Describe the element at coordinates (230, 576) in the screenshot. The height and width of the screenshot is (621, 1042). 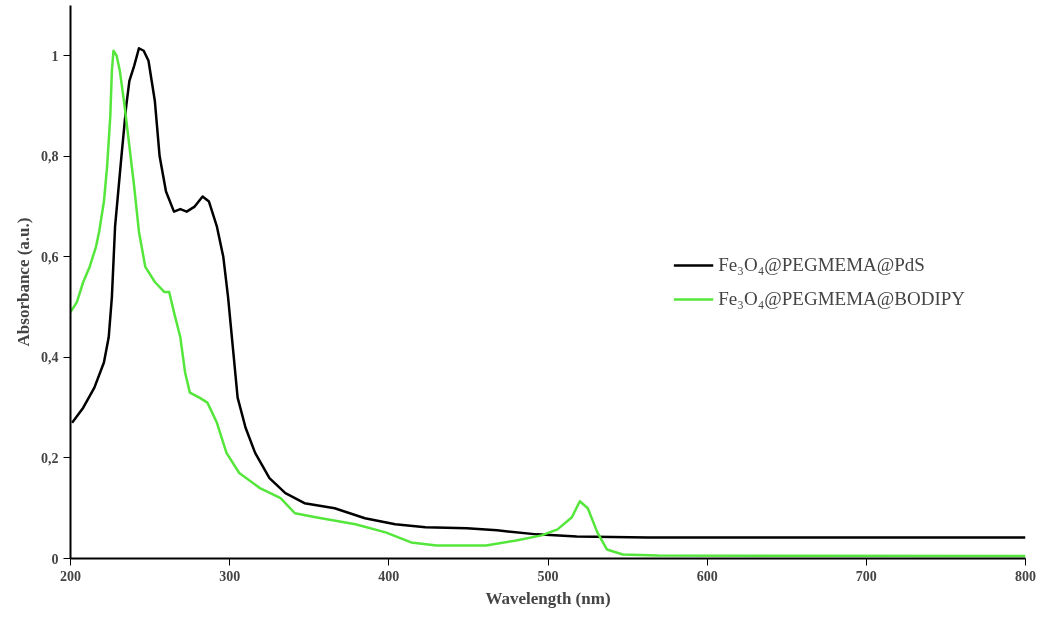
I see `x-tick-label: 300` at that location.